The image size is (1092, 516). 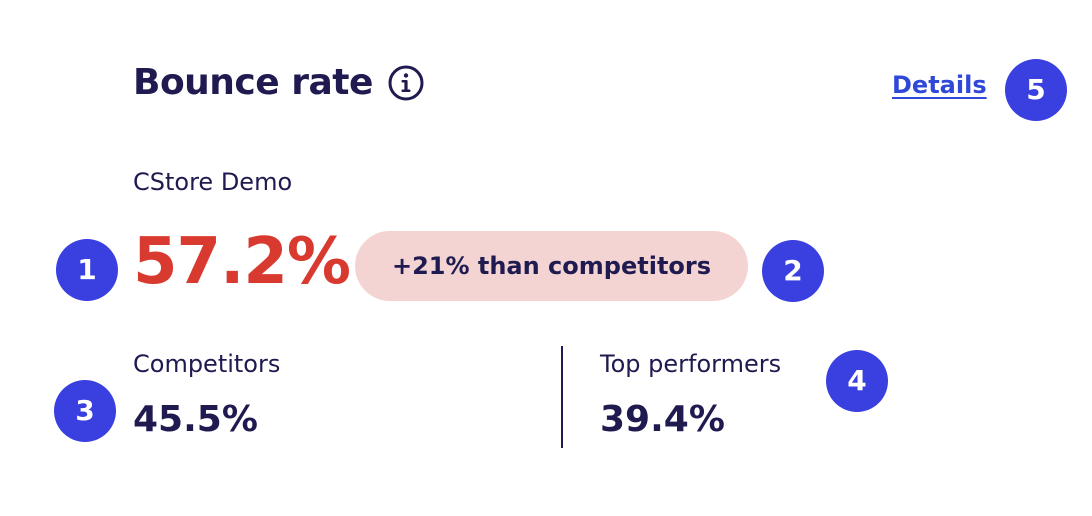 I want to click on metric-divider, so click(x=562, y=397).